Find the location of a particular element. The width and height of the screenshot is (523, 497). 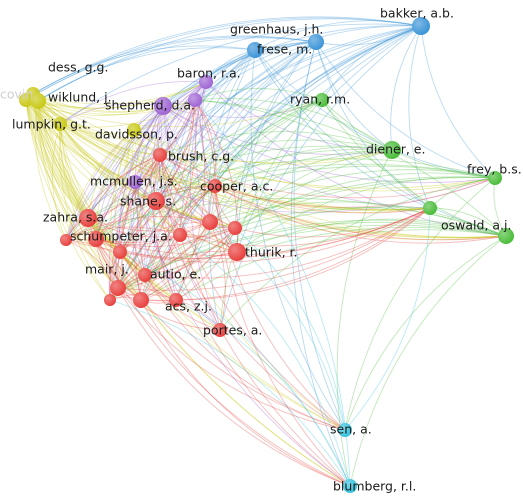

node-label: shepherd, d.a. is located at coordinates (150, 105).